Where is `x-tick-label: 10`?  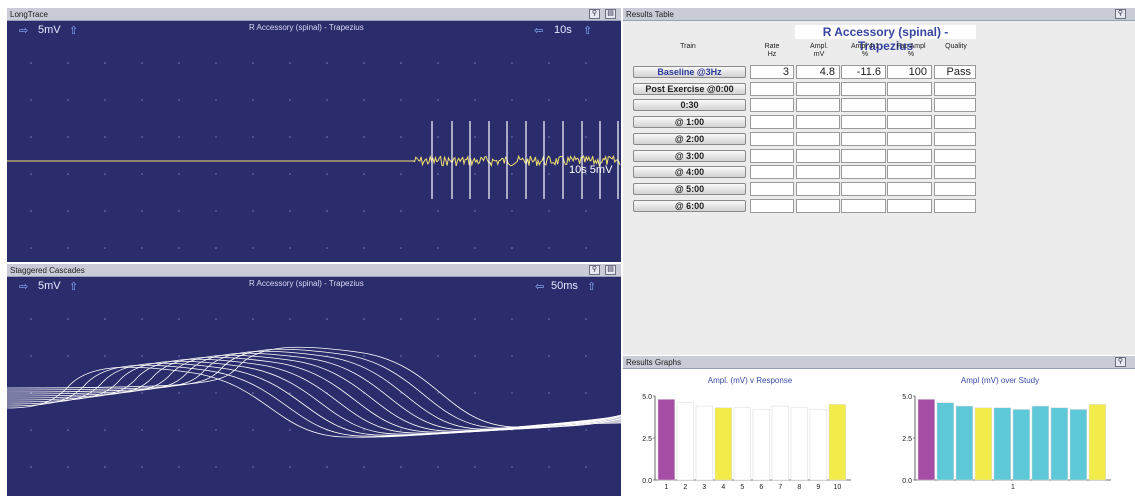
x-tick-label: 10 is located at coordinates (837, 487).